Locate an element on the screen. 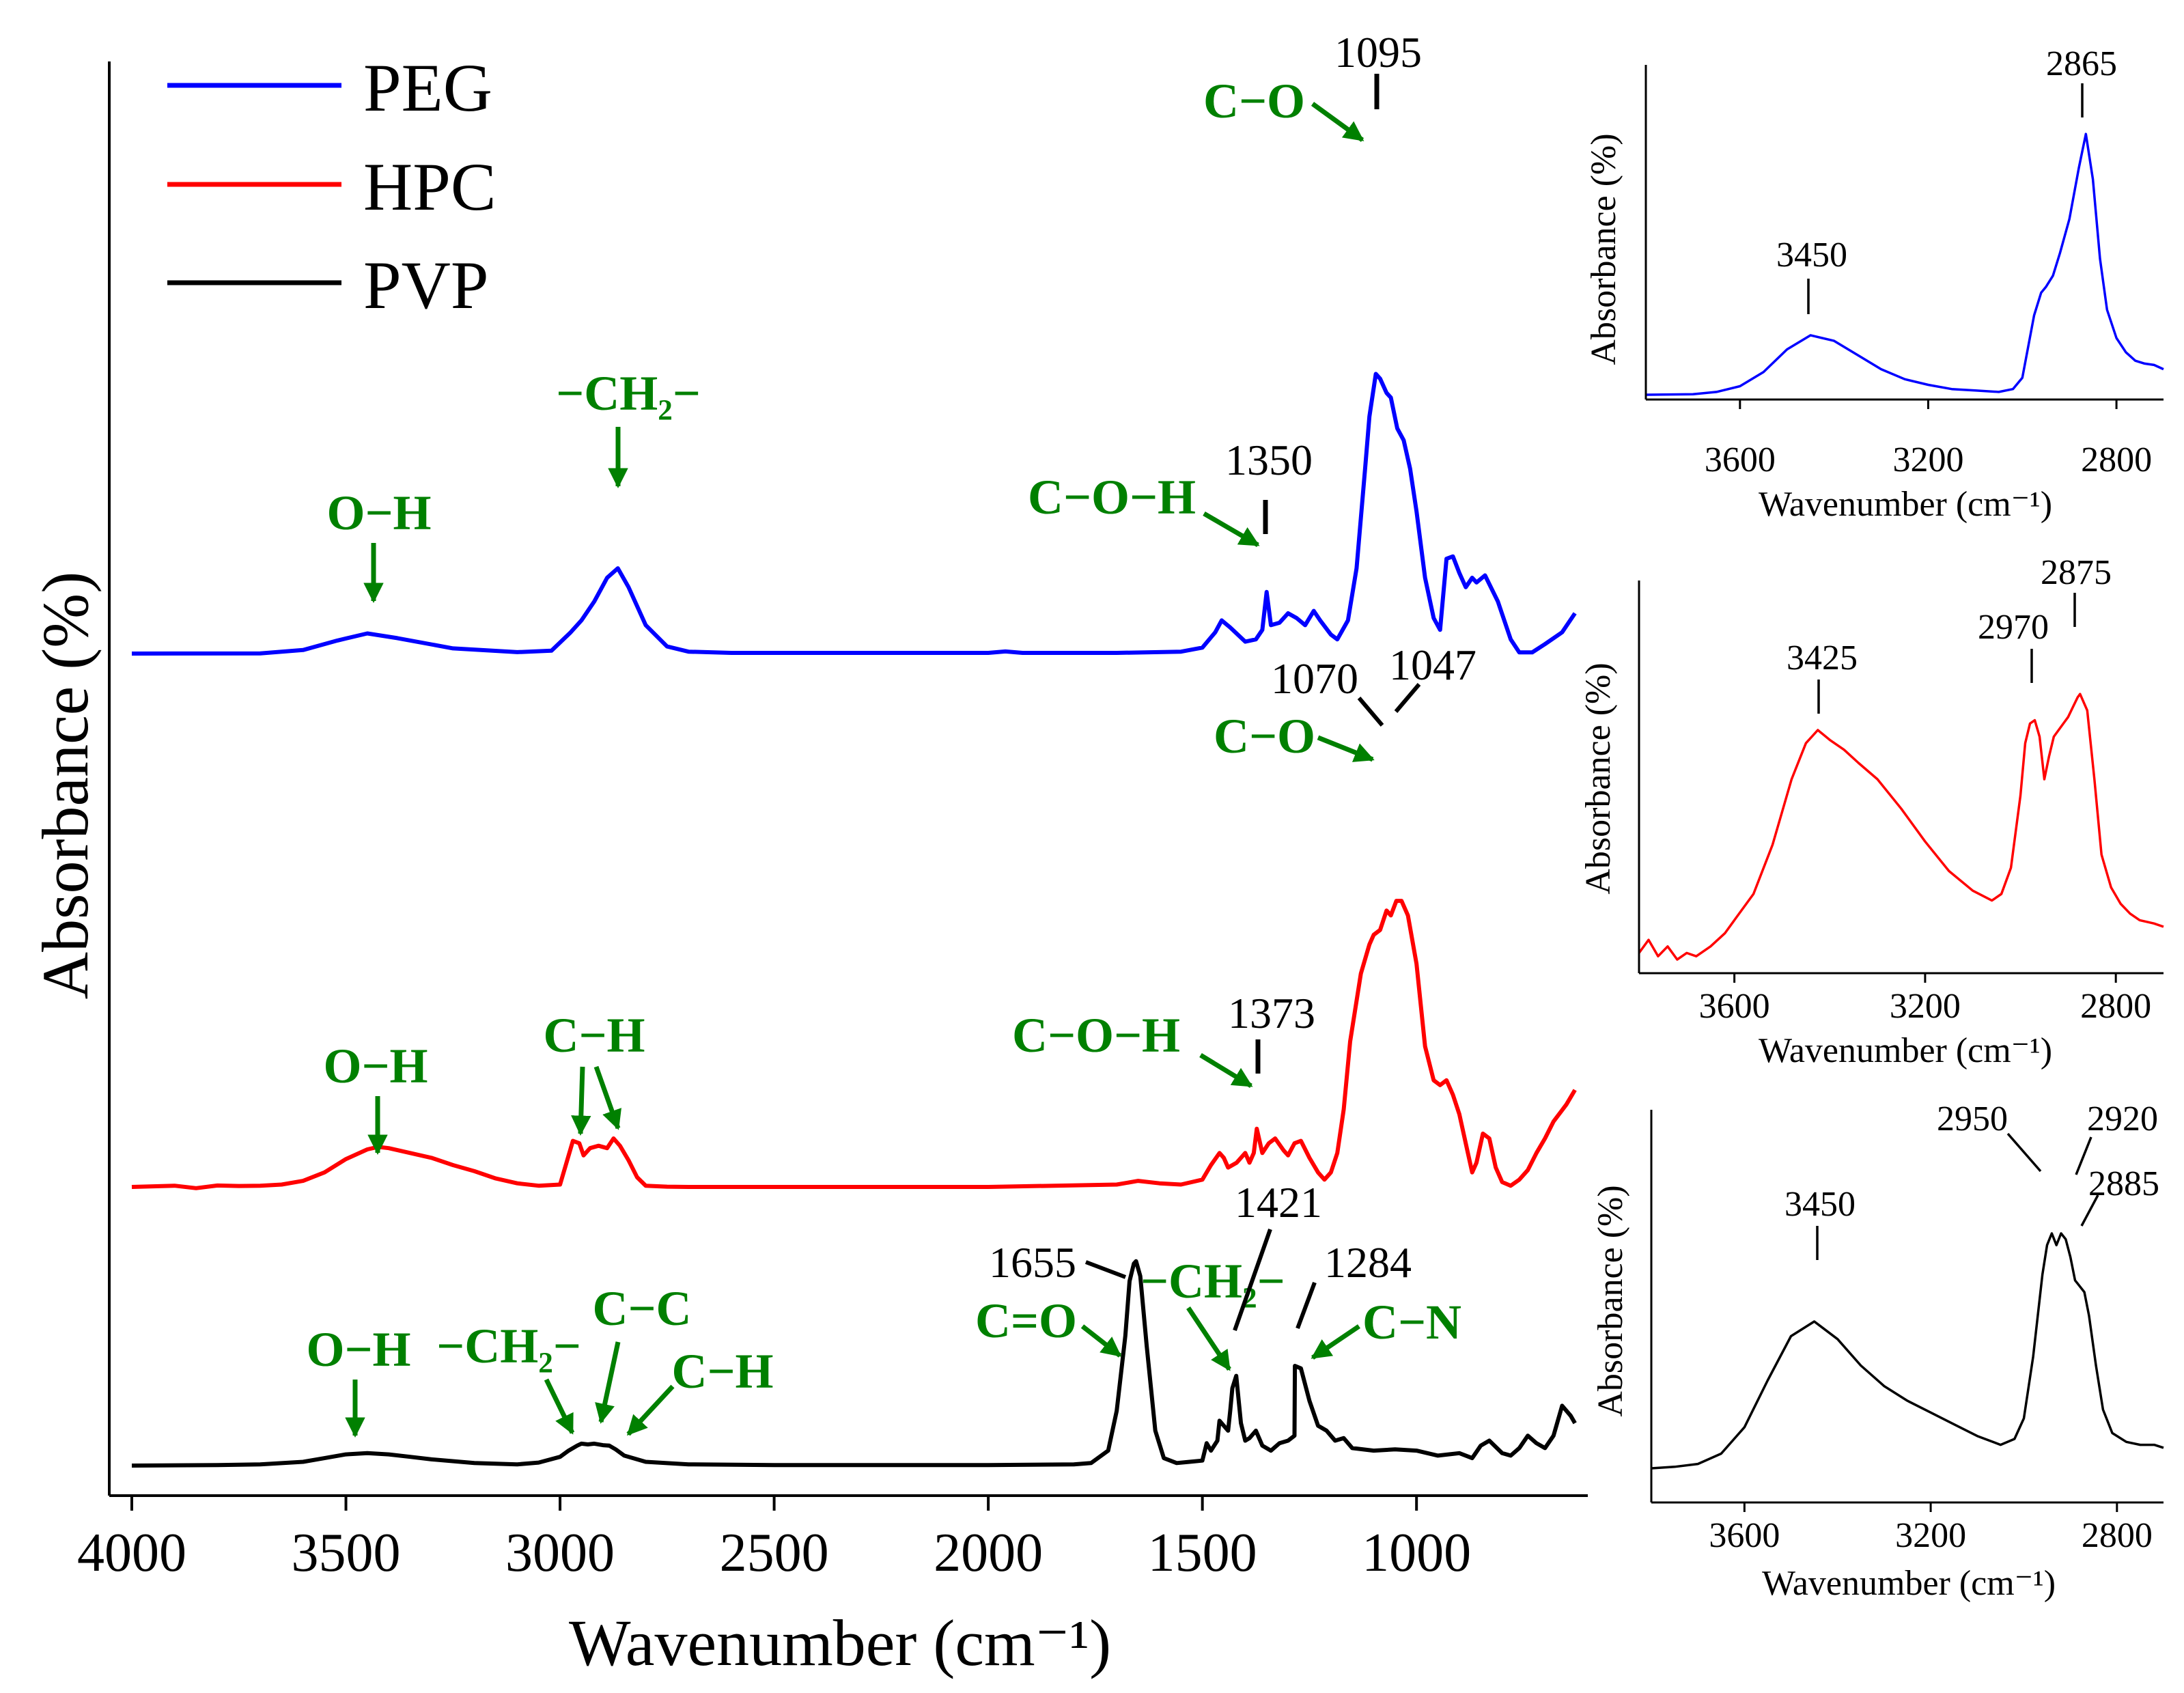 The image size is (2184, 1693). inset-series-hpc is located at coordinates (1901, 826).